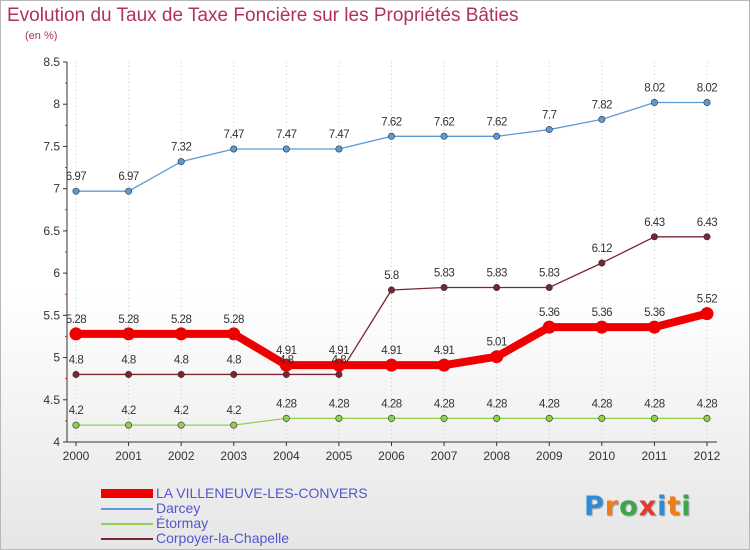 The height and width of the screenshot is (550, 750). I want to click on chart-subtitle: (en %), so click(41, 36).